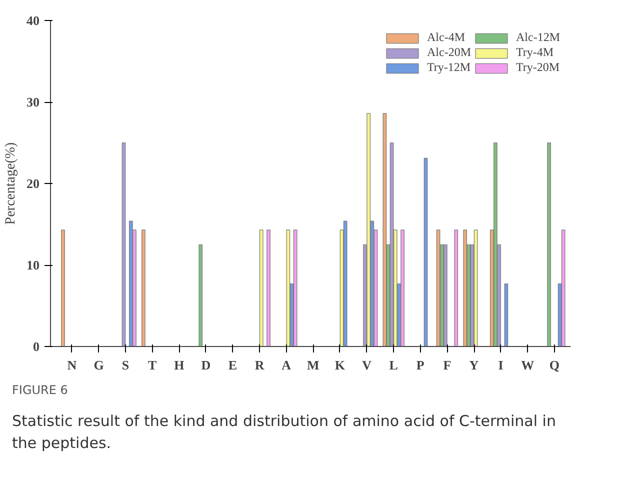 This screenshot has width=617, height=479. I want to click on legend-label: Alc-4M, so click(446, 37).